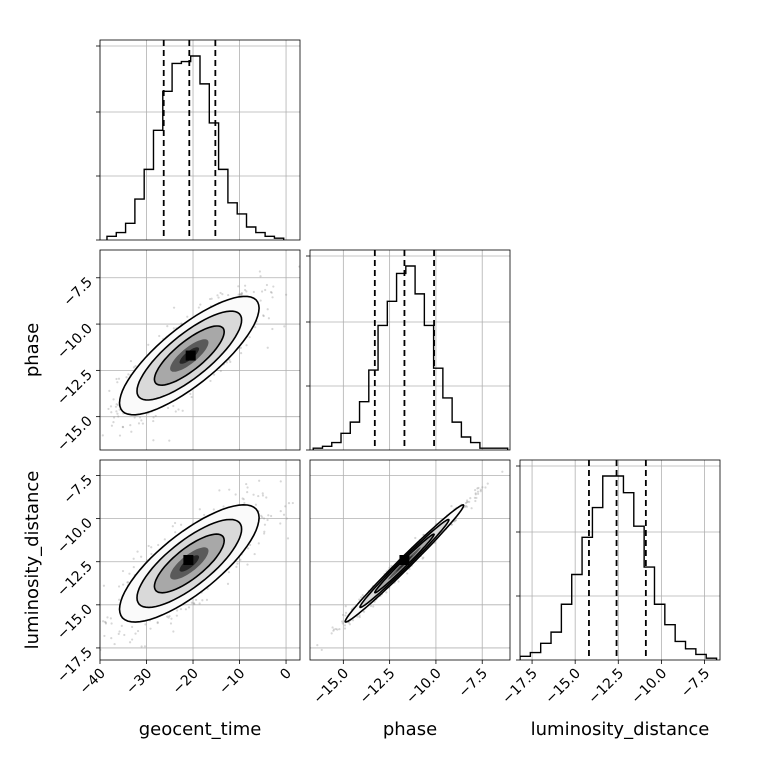  I want to click on panel-frame, so click(200, 560).